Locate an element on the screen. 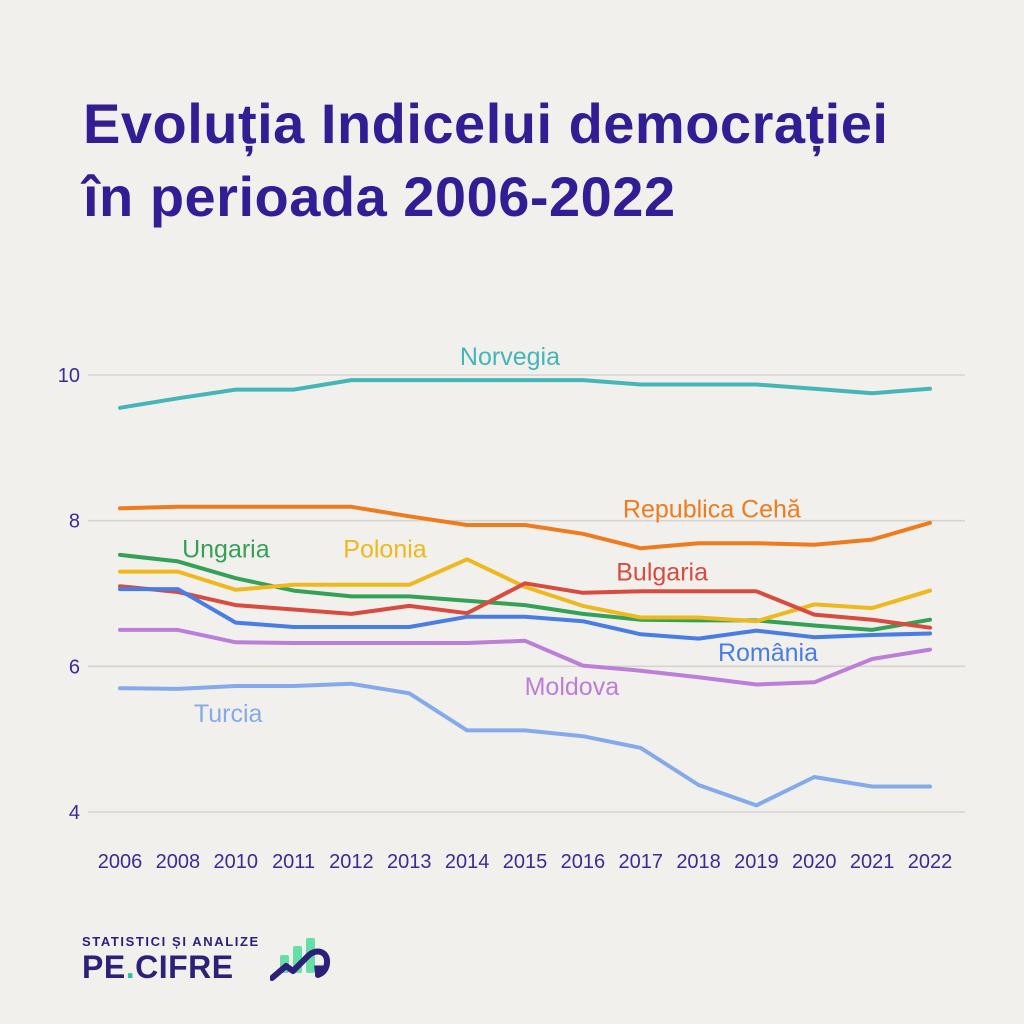 Image resolution: width=1024 pixels, height=1024 pixels. x-tick-label-2011: 2011 is located at coordinates (293, 862).